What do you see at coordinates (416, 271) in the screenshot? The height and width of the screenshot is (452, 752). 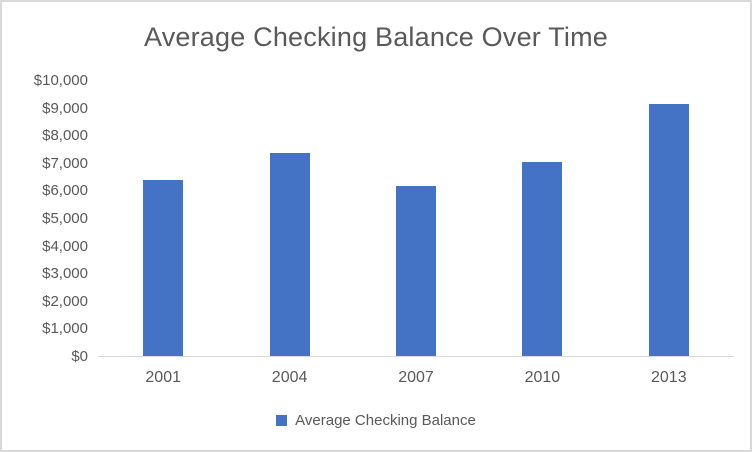 I see `bar-2007` at bounding box center [416, 271].